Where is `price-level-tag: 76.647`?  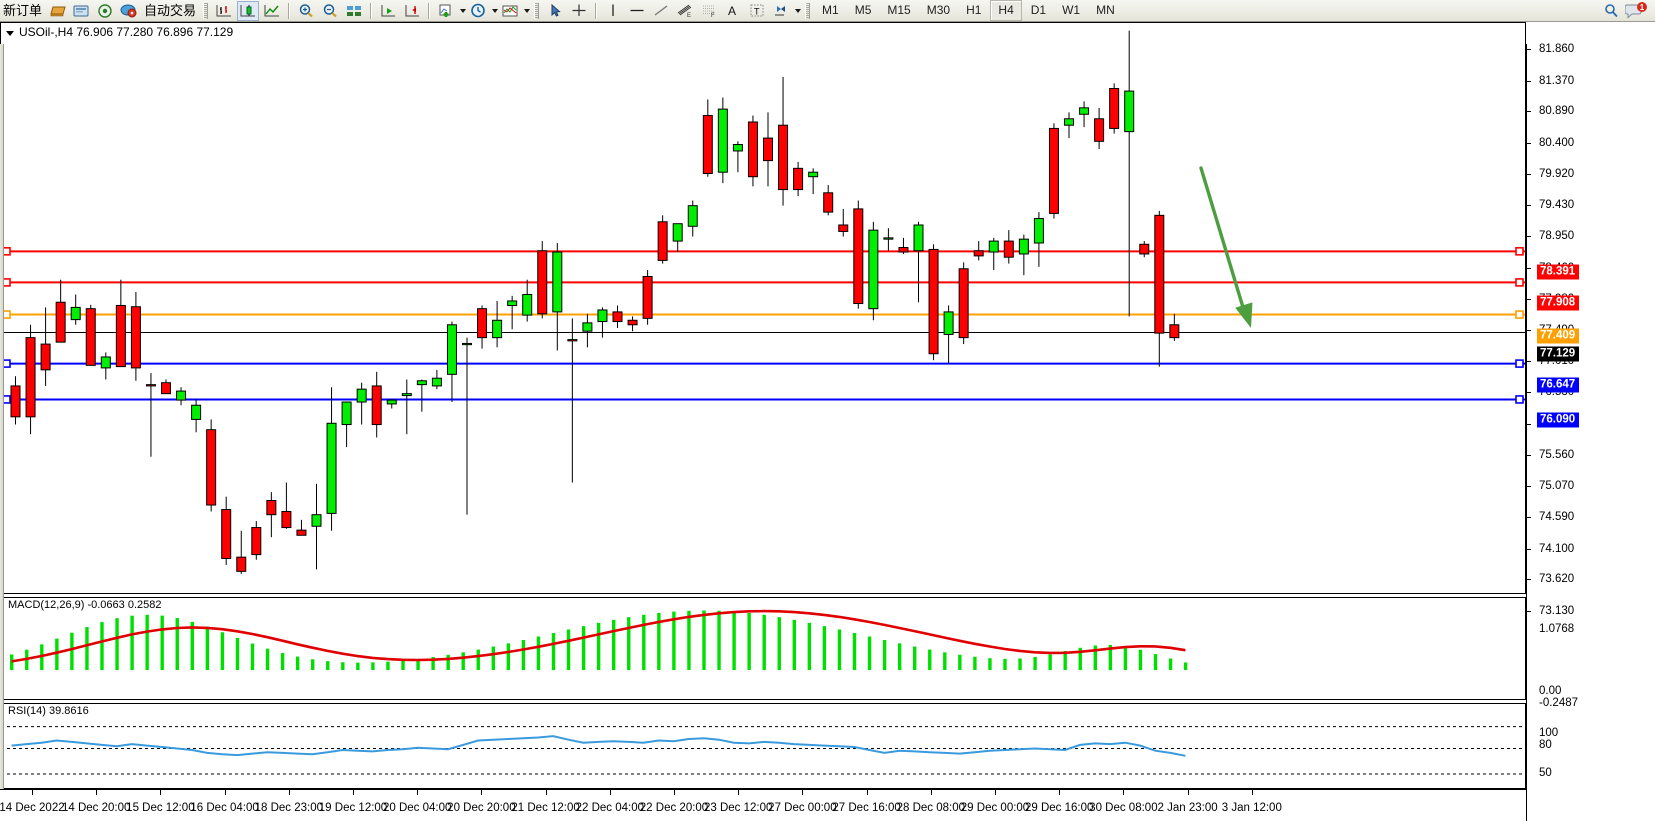 price-level-tag: 76.647 is located at coordinates (1558, 385).